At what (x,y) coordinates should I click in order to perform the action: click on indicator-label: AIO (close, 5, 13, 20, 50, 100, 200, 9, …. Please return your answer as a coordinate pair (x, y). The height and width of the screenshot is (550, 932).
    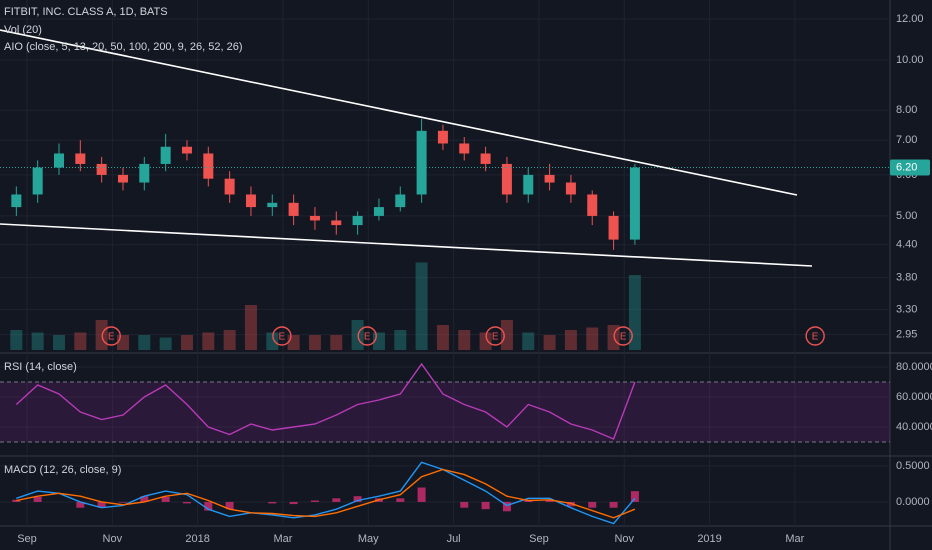
    Looking at the image, I should click on (123, 47).